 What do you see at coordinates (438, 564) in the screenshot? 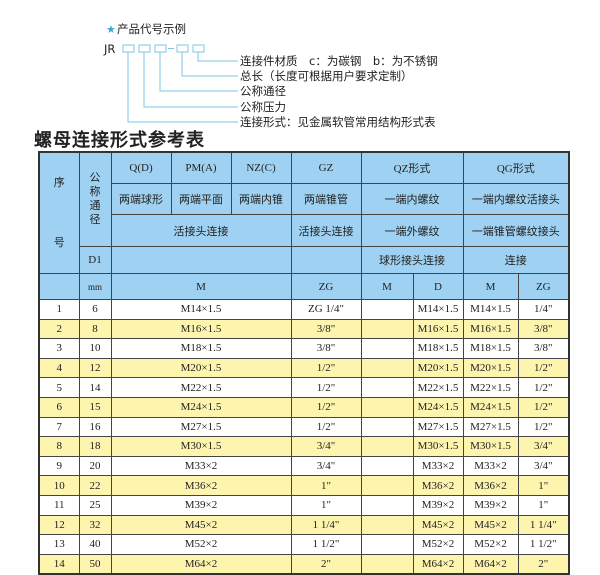
I see `cell-qz-d: M64×2` at bounding box center [438, 564].